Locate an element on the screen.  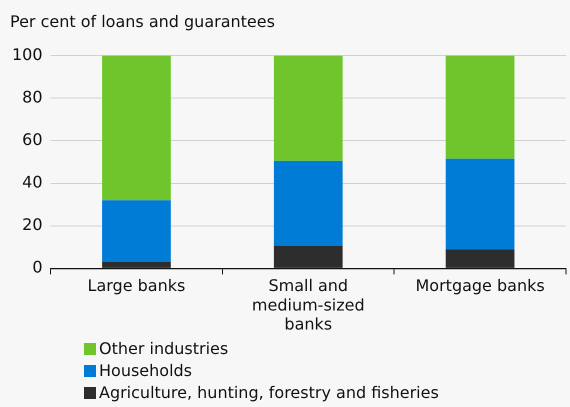
legend-label: Agriculture, hunting, forestry and fisheries is located at coordinates (269, 393).